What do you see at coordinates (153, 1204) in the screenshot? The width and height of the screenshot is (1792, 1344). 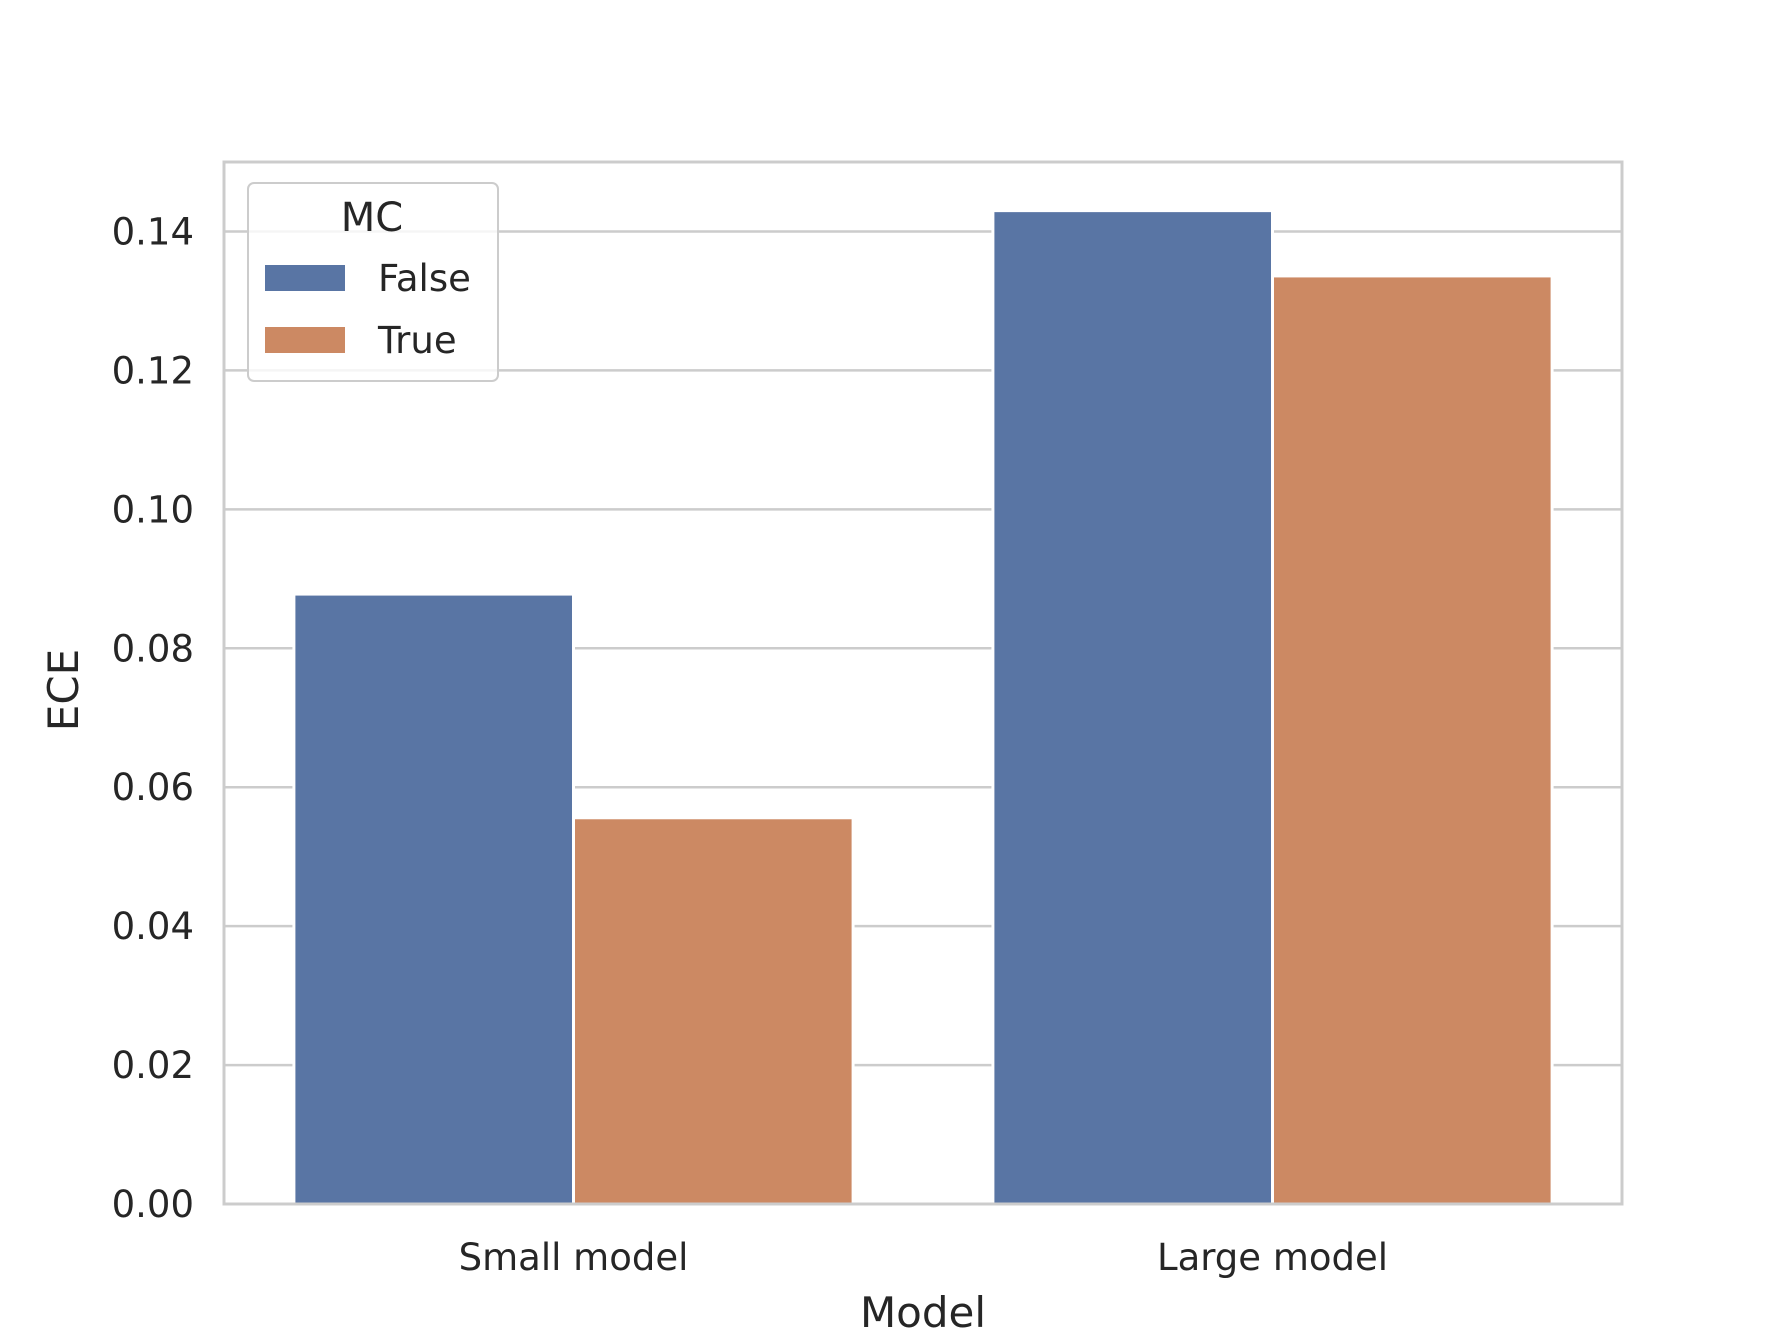 I see `y-tick-label: 0.00` at bounding box center [153, 1204].